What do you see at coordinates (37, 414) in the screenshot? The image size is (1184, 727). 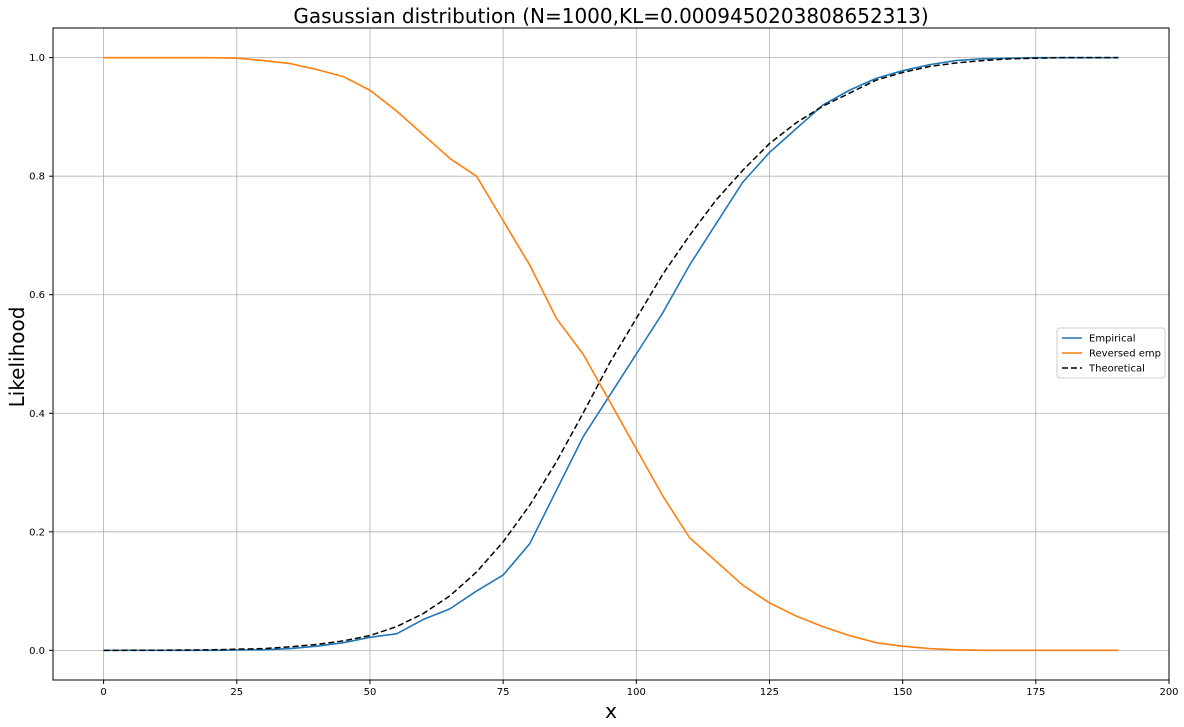 I see `y-tick-label: 0.4` at bounding box center [37, 414].